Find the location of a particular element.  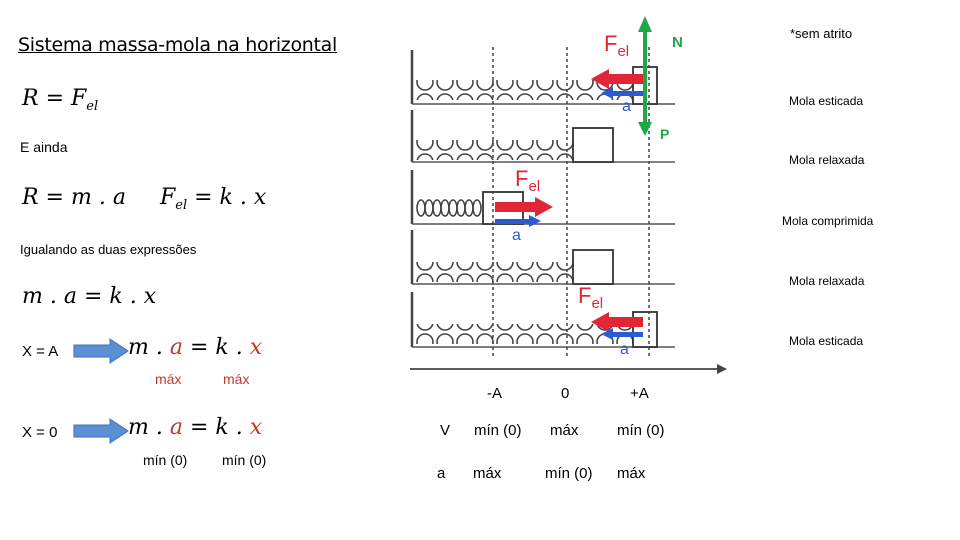

table-row-label-v: V is located at coordinates (445, 430).